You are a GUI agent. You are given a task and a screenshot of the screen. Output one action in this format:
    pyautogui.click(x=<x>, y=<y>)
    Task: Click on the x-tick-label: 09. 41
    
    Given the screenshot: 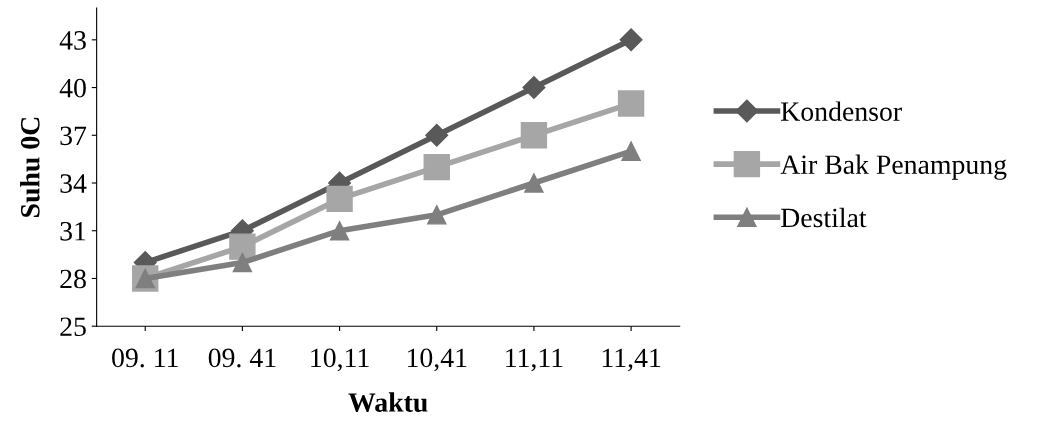 What is the action you would take?
    pyautogui.click(x=242, y=358)
    